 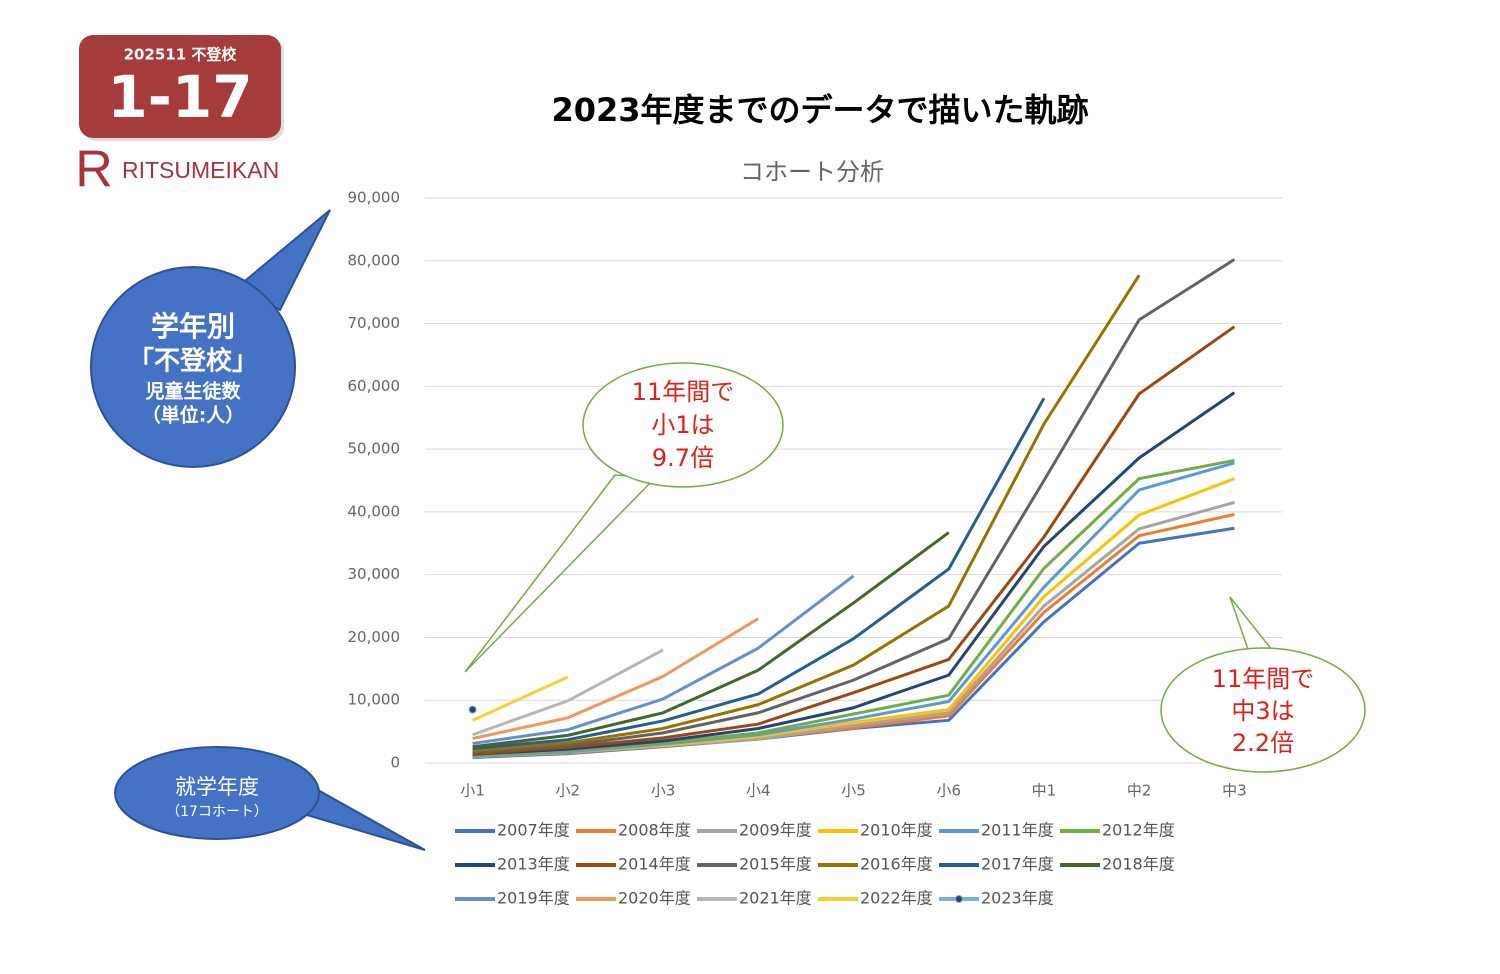 I want to click on callout-text: 就学年度, so click(x=217, y=787).